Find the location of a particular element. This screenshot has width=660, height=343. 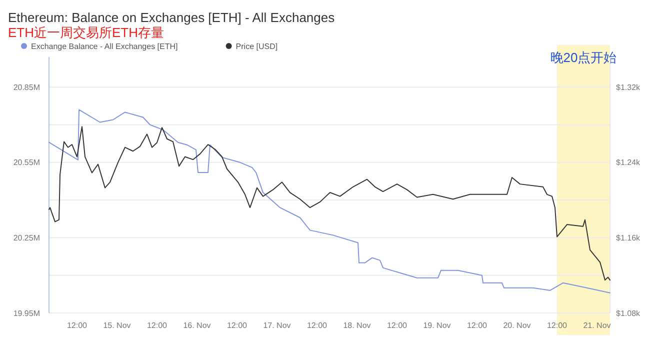

x-tick-label: 19. Nov is located at coordinates (437, 325).